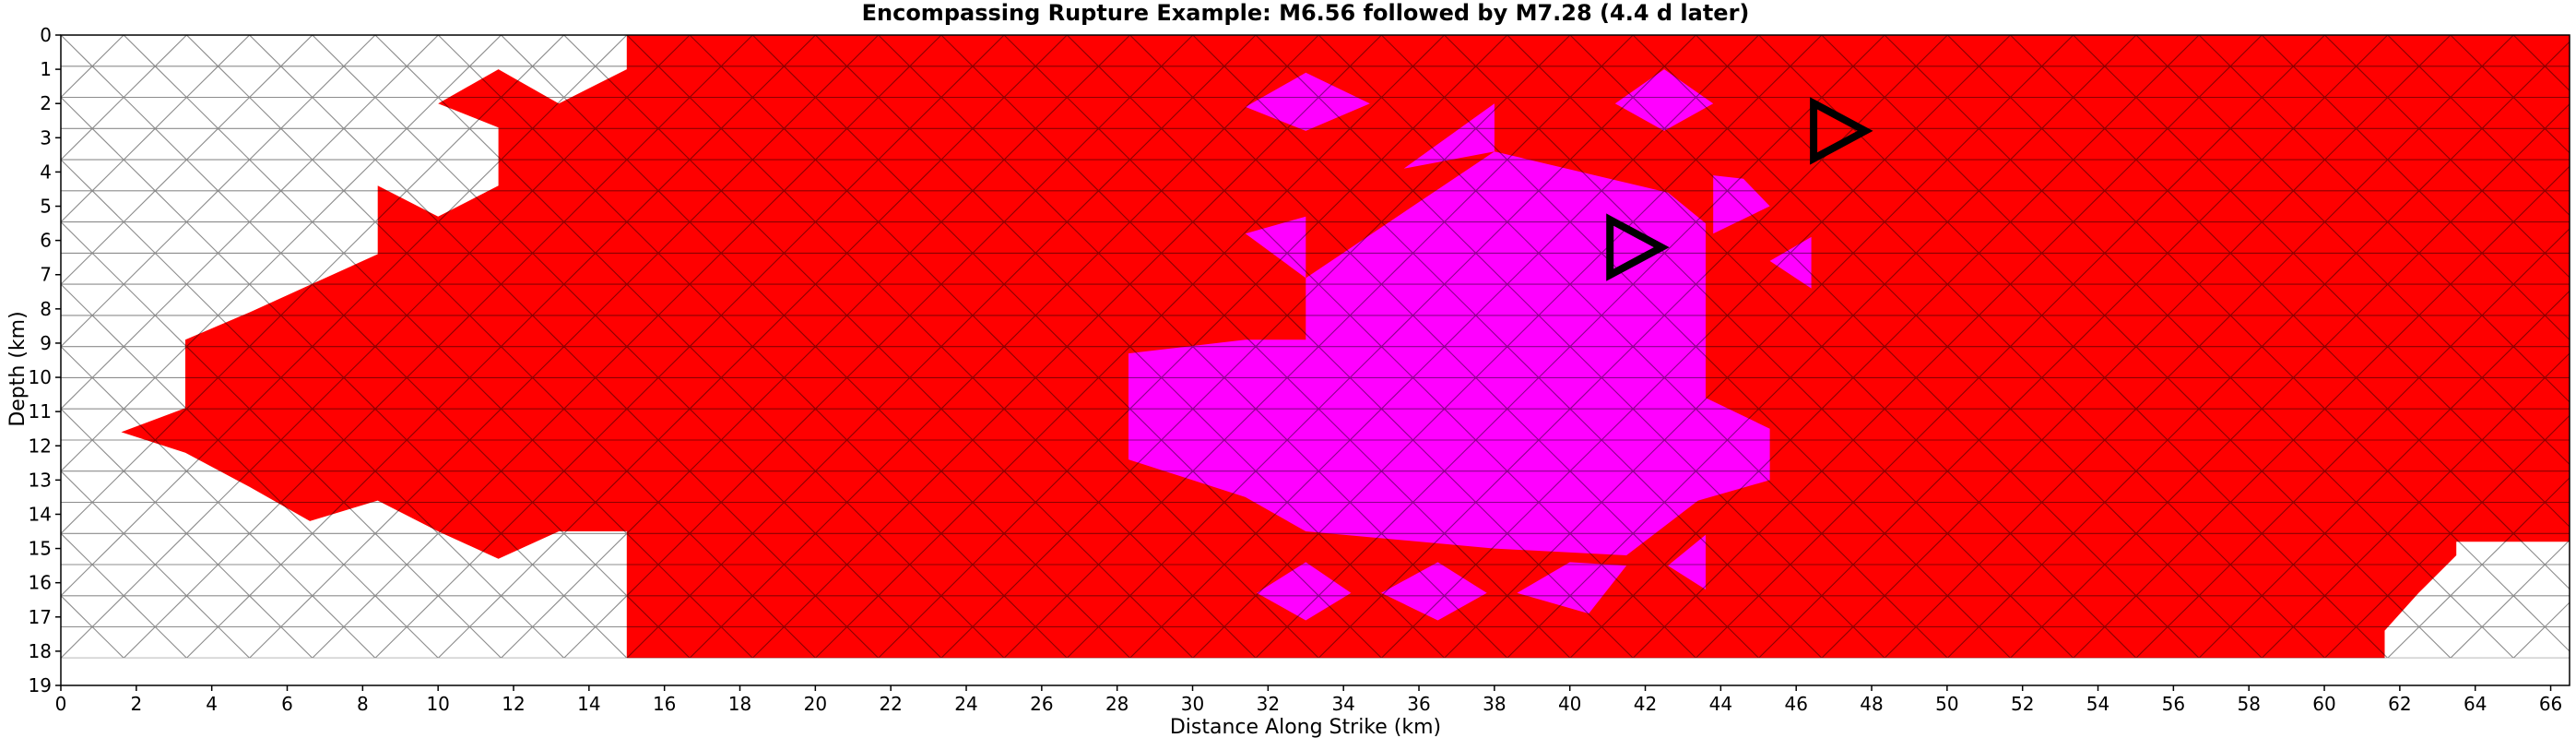 The width and height of the screenshot is (2576, 738). I want to click on x-tick-label: 66, so click(2550, 704).